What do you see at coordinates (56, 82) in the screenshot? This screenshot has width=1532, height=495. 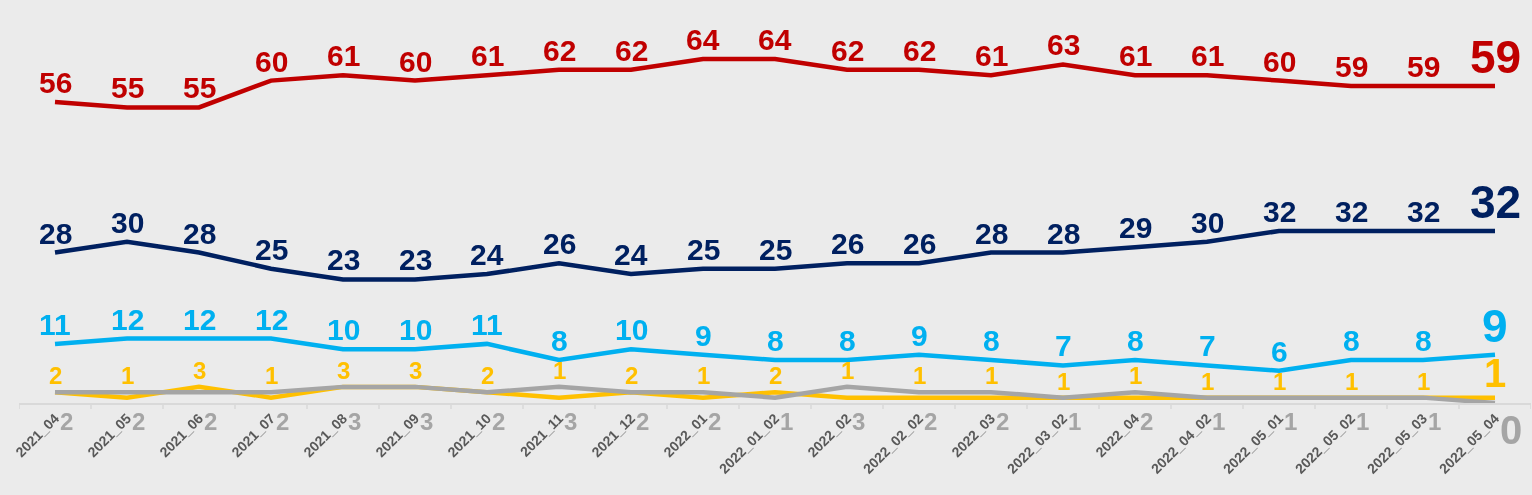 I see `data-label: 56` at bounding box center [56, 82].